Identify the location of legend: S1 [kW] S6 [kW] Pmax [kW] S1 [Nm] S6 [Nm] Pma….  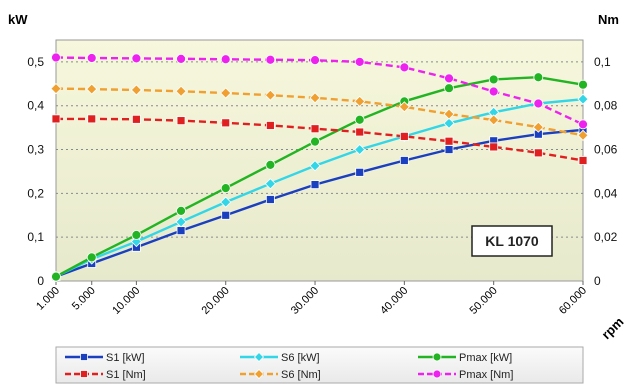
(289, 366).